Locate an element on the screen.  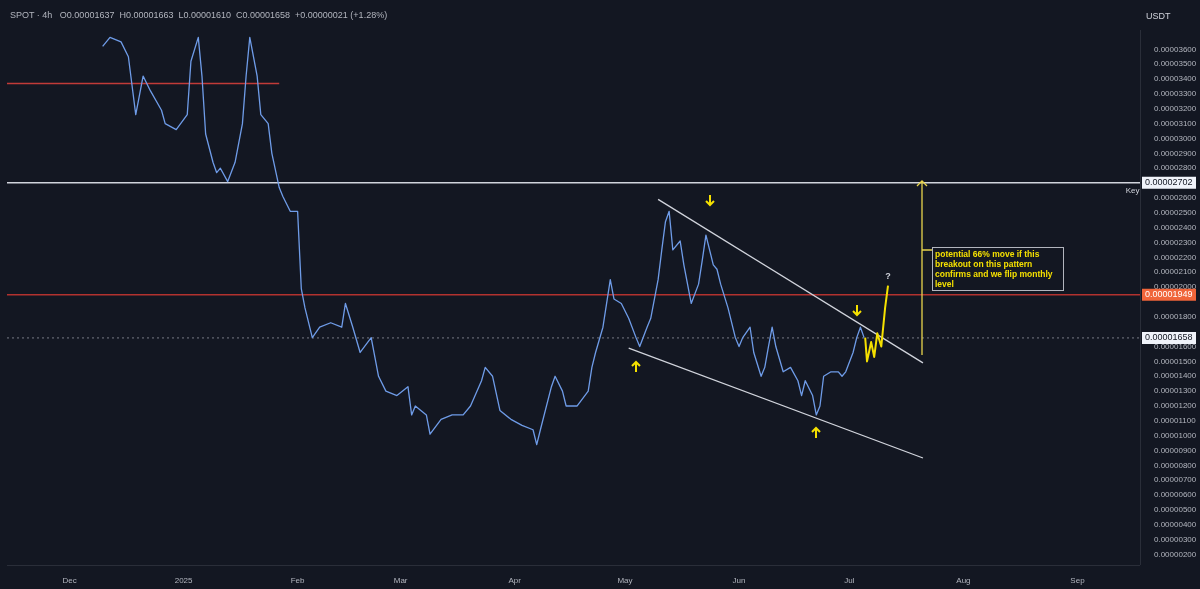
x-tick-label: 2025 is located at coordinates (184, 580).